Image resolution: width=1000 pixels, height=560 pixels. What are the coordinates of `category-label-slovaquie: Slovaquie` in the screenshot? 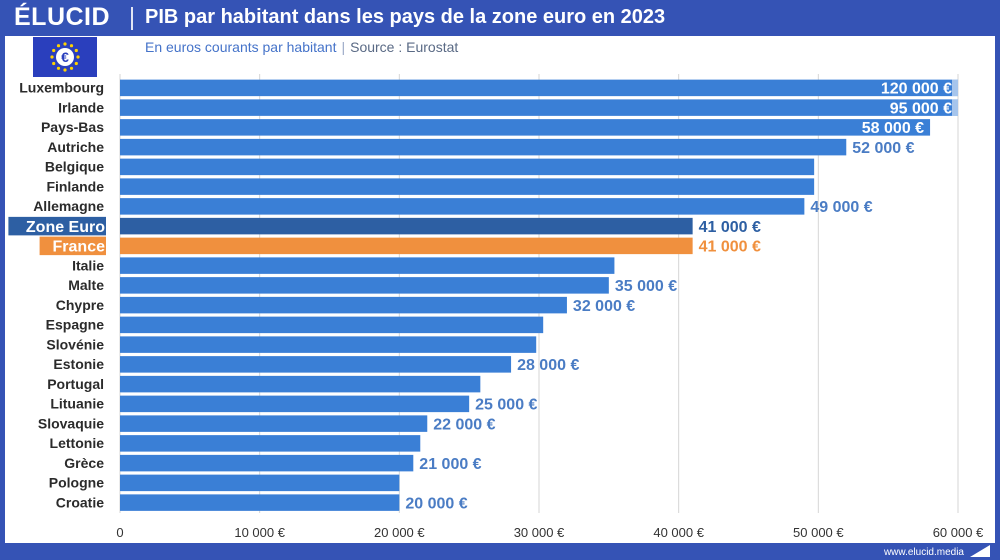 It's located at (71, 423).